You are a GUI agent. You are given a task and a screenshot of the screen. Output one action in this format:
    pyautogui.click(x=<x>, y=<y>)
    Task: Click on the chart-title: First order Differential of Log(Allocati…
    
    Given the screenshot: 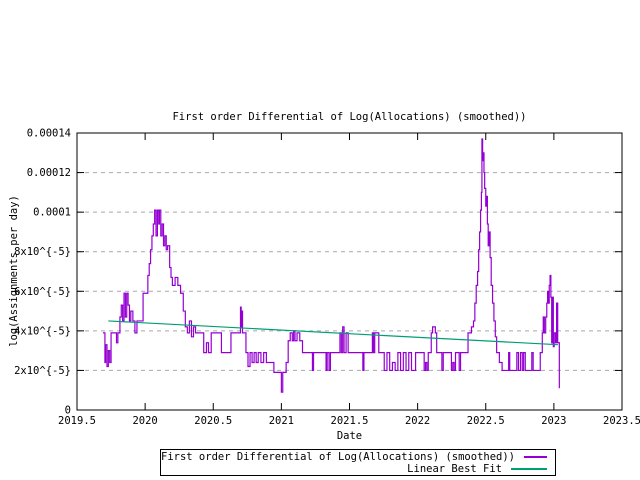 What is the action you would take?
    pyautogui.click(x=349, y=117)
    